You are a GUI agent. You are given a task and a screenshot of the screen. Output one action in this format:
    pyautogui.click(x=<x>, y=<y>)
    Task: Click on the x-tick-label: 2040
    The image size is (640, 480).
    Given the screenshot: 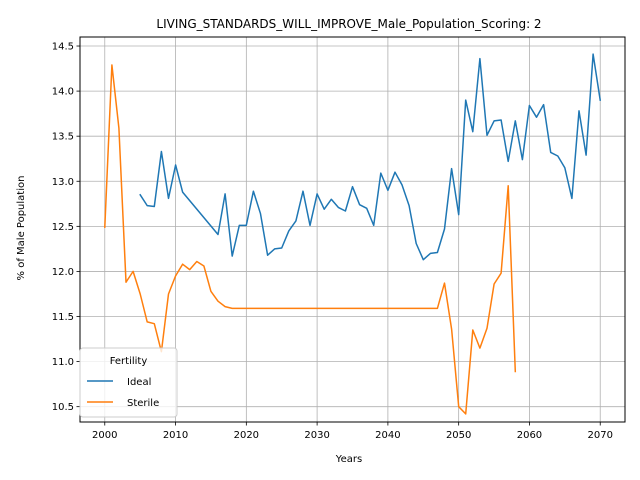 What is the action you would take?
    pyautogui.click(x=387, y=435)
    